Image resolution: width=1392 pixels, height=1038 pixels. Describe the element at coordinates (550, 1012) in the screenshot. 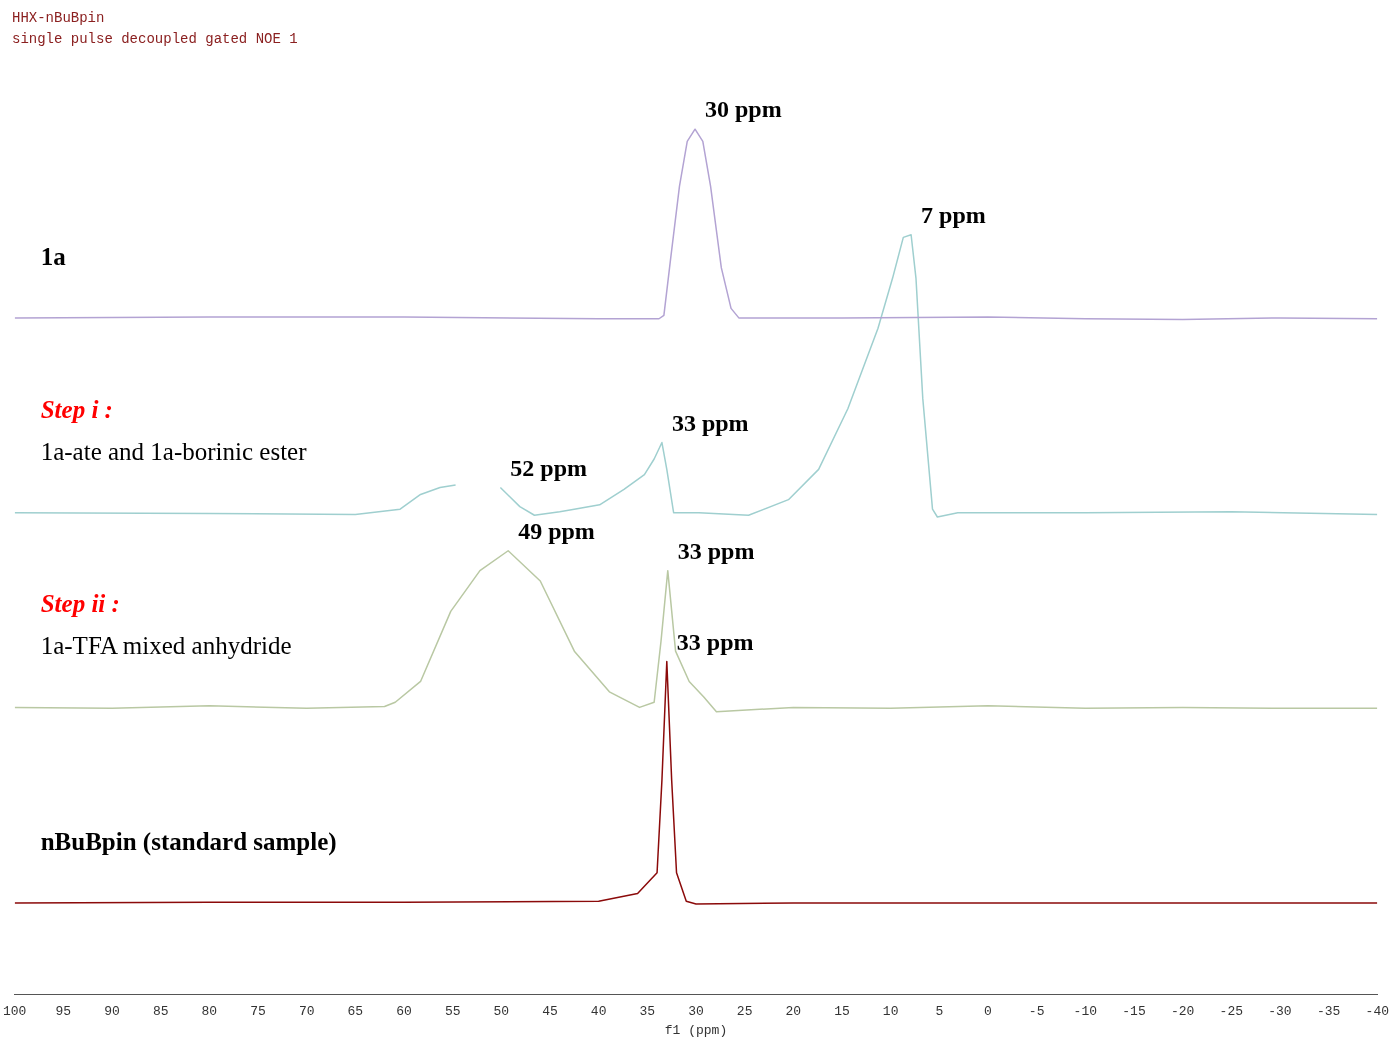

I see `x-tick-label: 45` at that location.